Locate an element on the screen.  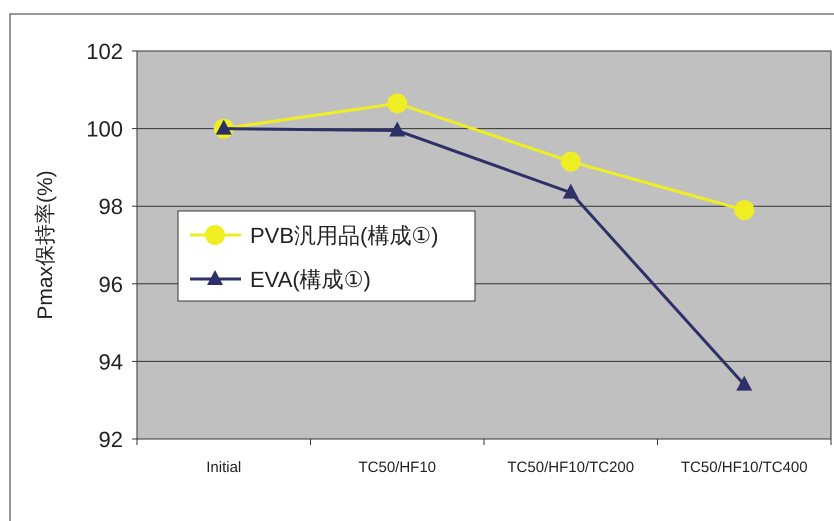
y-tick-label: 96 is located at coordinates (110, 284).